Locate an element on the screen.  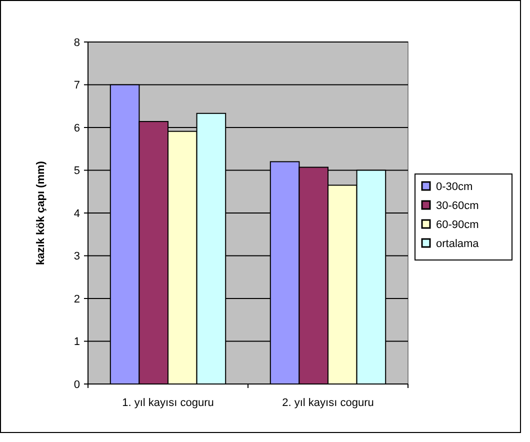
y-tick-label: 0 is located at coordinates (77, 384).